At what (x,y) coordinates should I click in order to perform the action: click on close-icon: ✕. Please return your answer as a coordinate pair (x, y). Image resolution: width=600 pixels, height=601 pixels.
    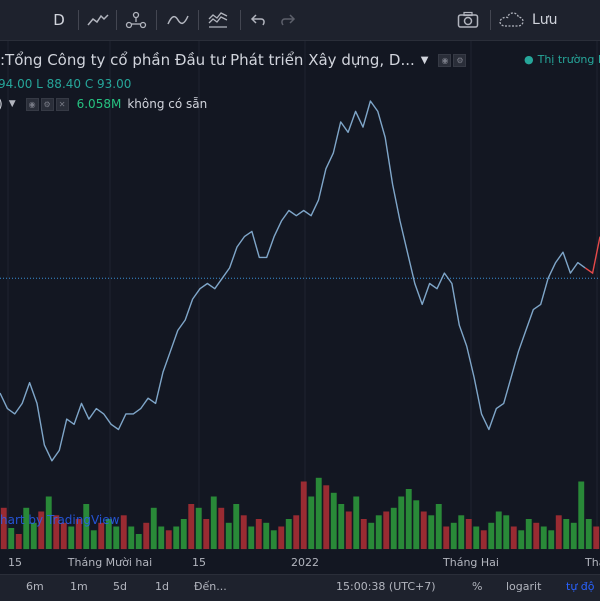
    Looking at the image, I should click on (62, 104).